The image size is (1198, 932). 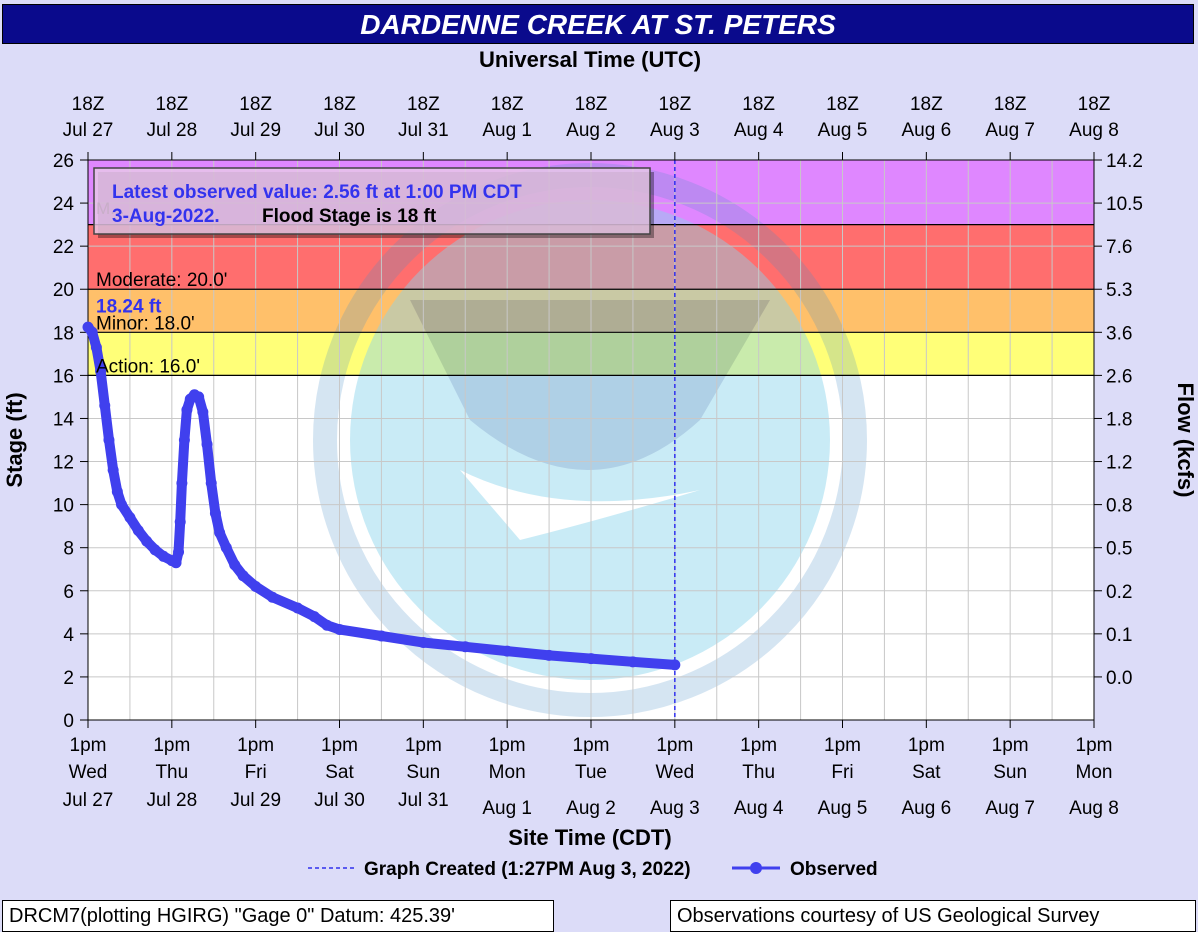 I want to click on top-tick-date: Aug 2, so click(x=591, y=130).